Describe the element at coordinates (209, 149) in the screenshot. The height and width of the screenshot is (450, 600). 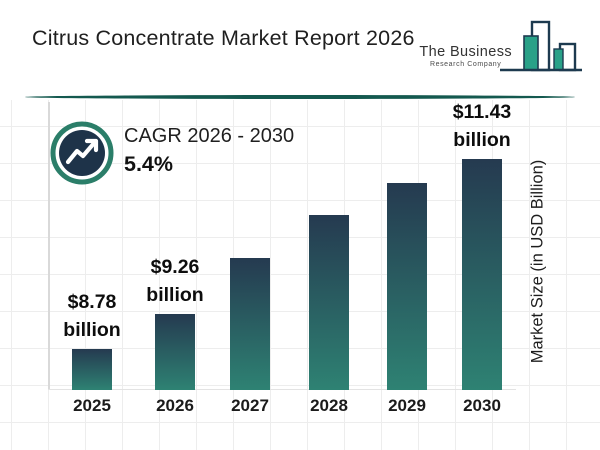
I see `cagr-text: CAGR 2026 - 2030 5.4%` at that location.